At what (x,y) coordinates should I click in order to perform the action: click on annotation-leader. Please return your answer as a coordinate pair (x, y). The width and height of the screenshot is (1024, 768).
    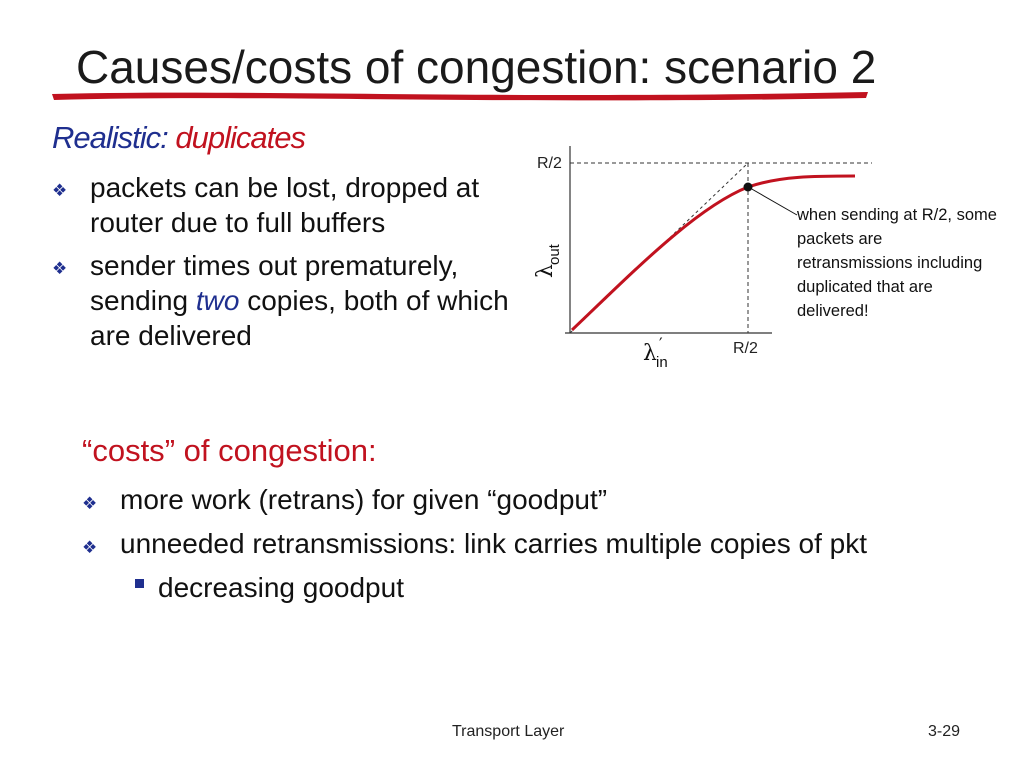
    Looking at the image, I should click on (773, 201).